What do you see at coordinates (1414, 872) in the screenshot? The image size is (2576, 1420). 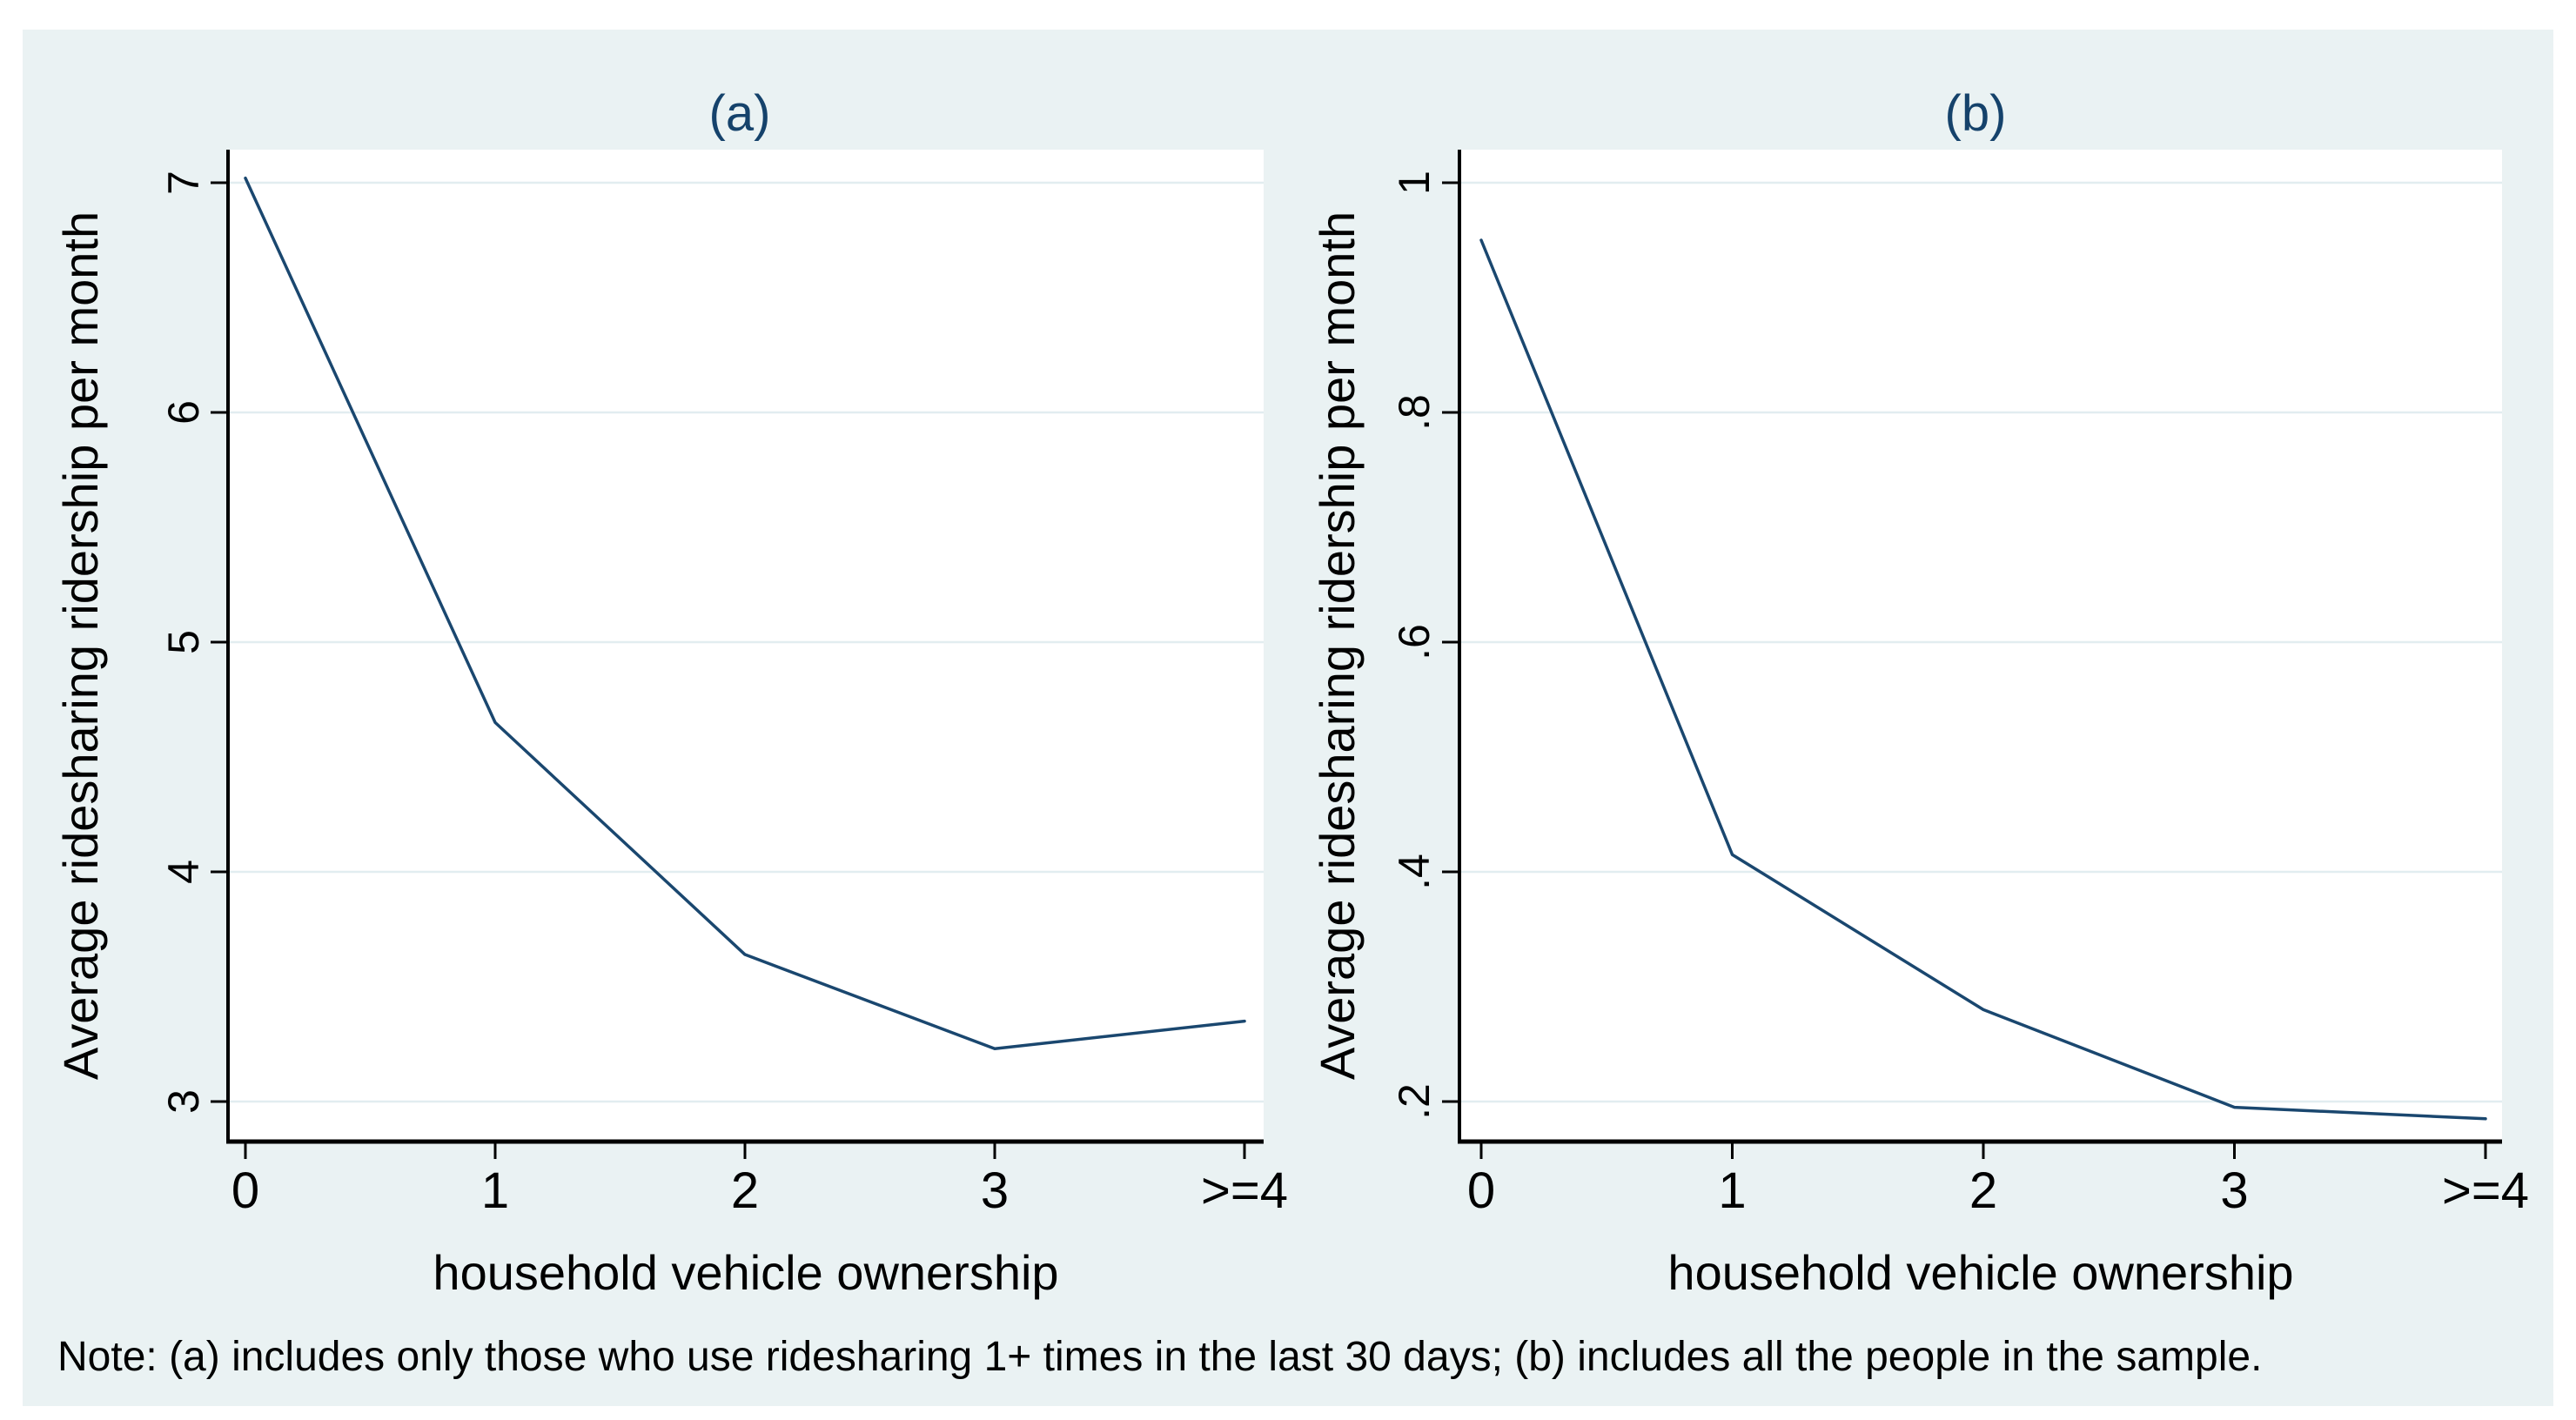 I see `y-tick-label: .4` at bounding box center [1414, 872].